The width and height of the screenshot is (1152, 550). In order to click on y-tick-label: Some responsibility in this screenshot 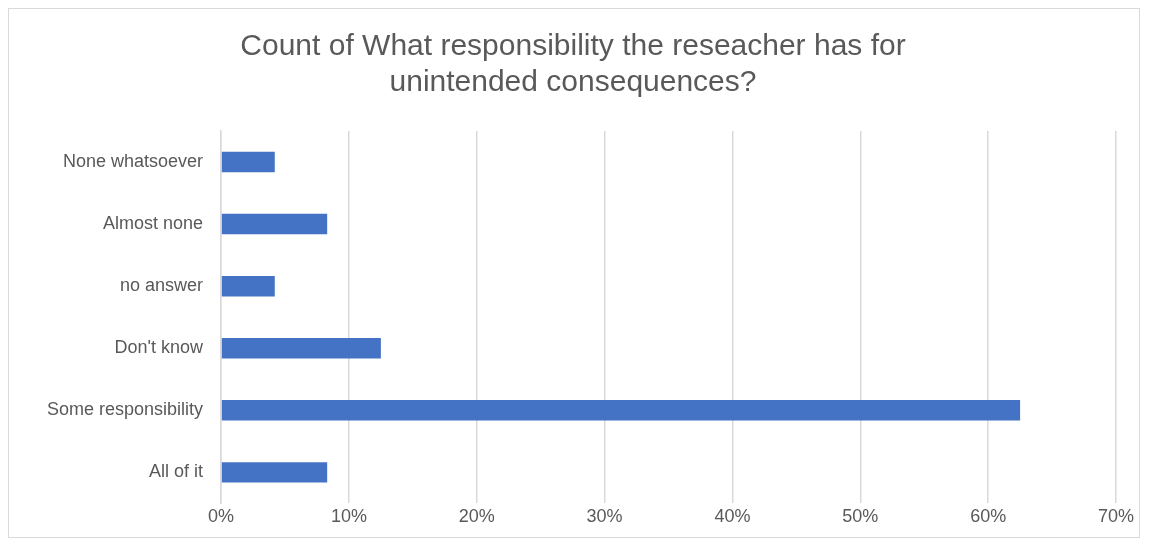, I will do `click(125, 409)`.